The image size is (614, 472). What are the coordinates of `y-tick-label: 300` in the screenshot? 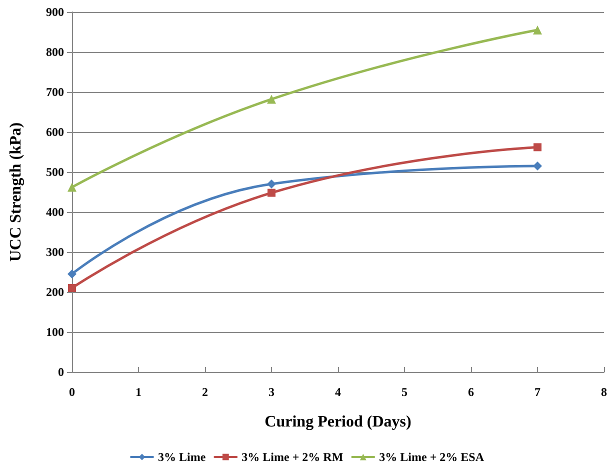 It's located at (55, 252).